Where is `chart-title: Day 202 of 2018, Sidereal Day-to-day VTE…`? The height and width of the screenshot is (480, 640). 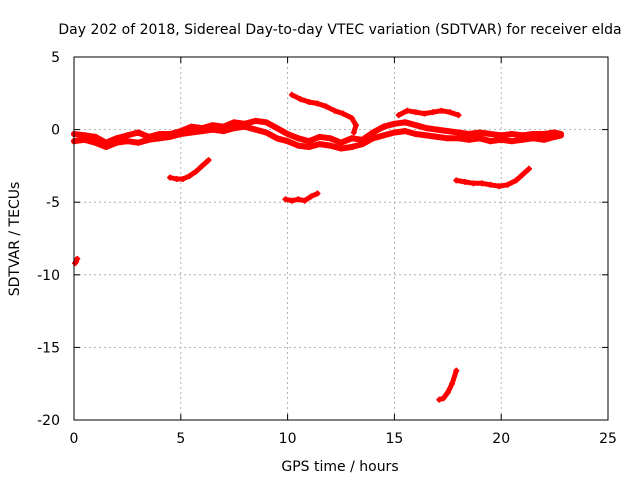
chart-title: Day 202 of 2018, Sidereal Day-to-day VTE… is located at coordinates (339, 30).